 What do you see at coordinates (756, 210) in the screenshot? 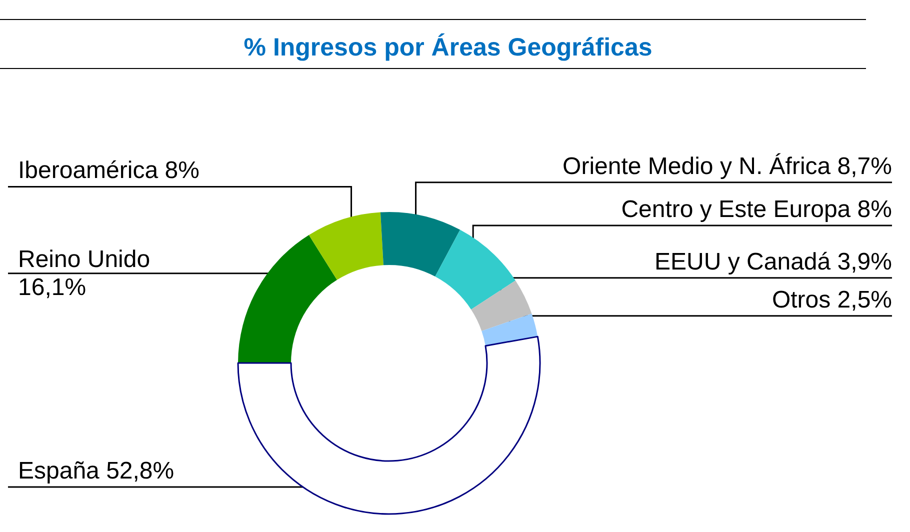
I see `slice-label: Centro y Este Europa 8%` at bounding box center [756, 210].